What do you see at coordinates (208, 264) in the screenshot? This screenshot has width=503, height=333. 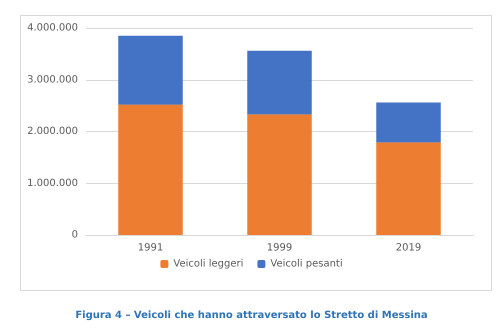 I see `legend-label: Veicoli leggeri` at bounding box center [208, 264].